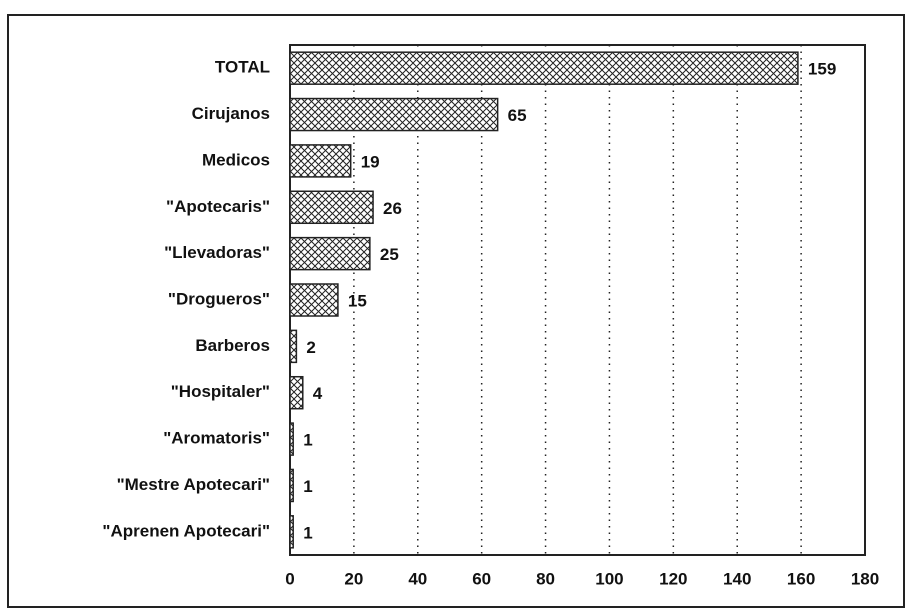  What do you see at coordinates (310, 347) in the screenshot?
I see `data-label: 2` at bounding box center [310, 347].